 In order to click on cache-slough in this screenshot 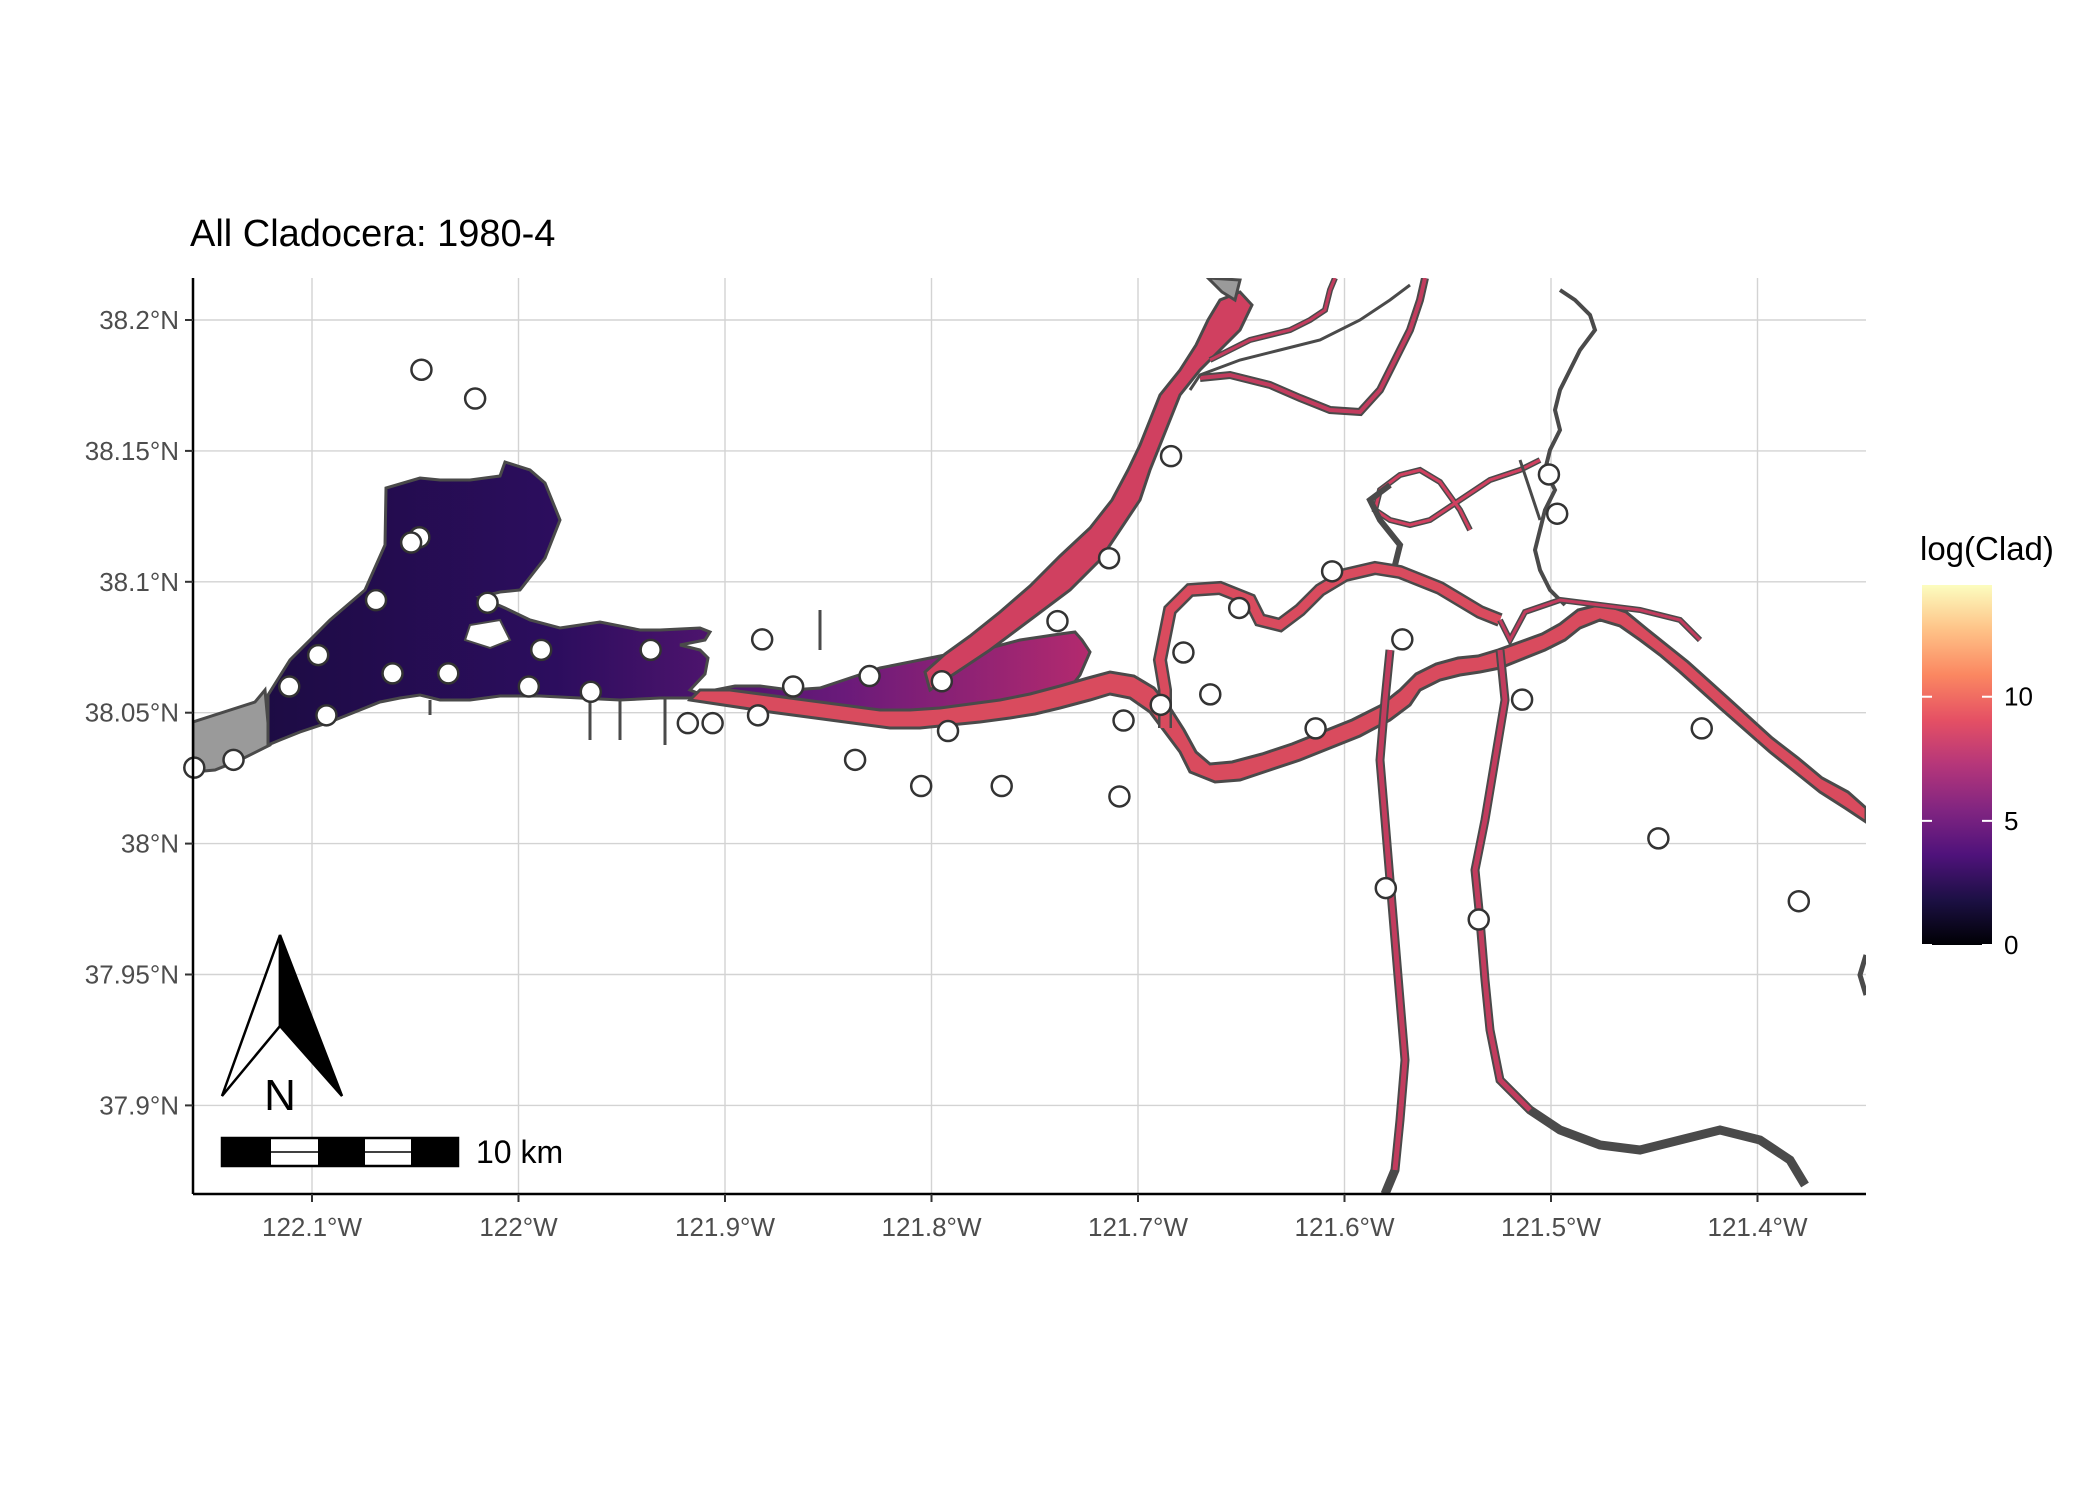, I will do `click(1565, 447)`.